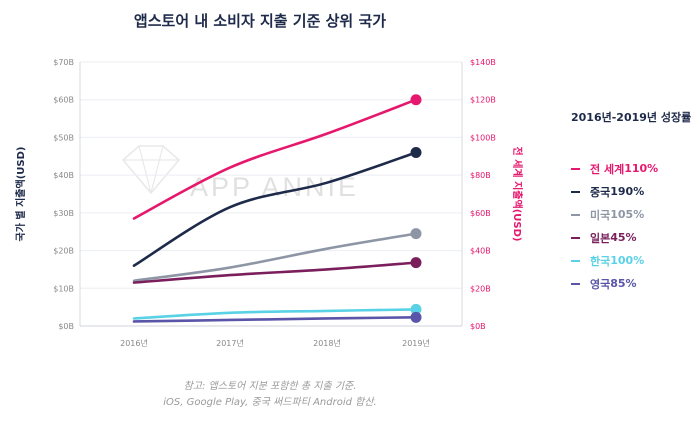  What do you see at coordinates (600, 261) in the screenshot?
I see `legend-label: 한국` at bounding box center [600, 261].